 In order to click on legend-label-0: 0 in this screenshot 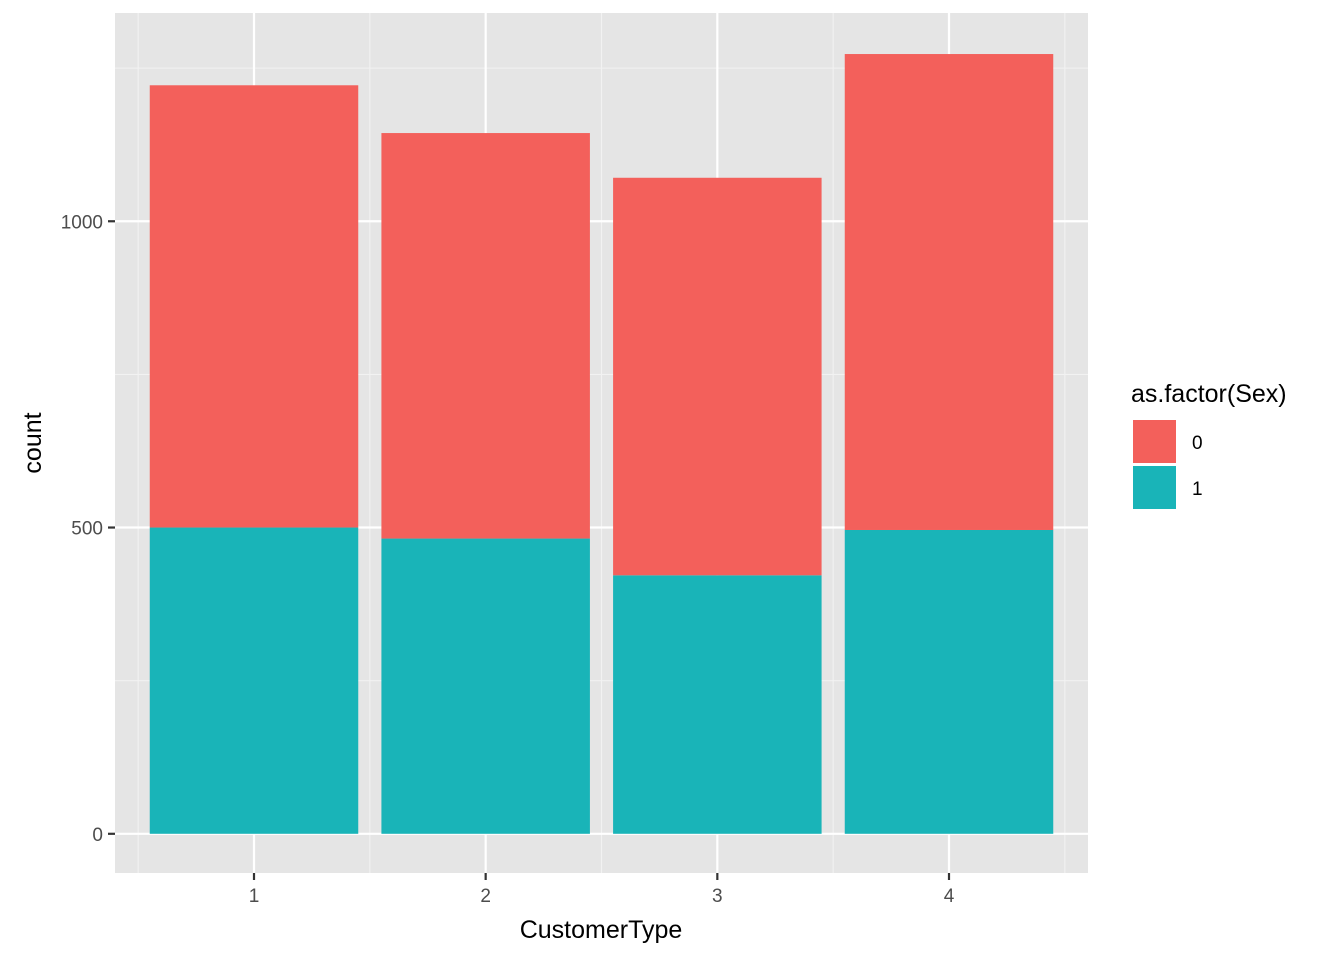, I will do `click(1197, 443)`.